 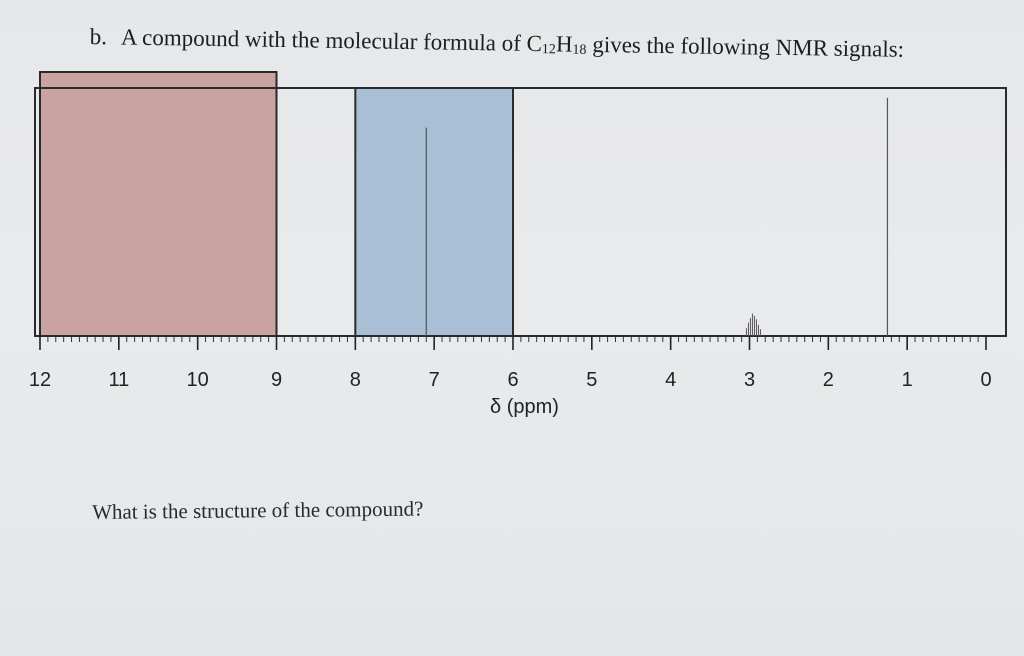 What do you see at coordinates (198, 380) in the screenshot?
I see `tick-label: 10` at bounding box center [198, 380].